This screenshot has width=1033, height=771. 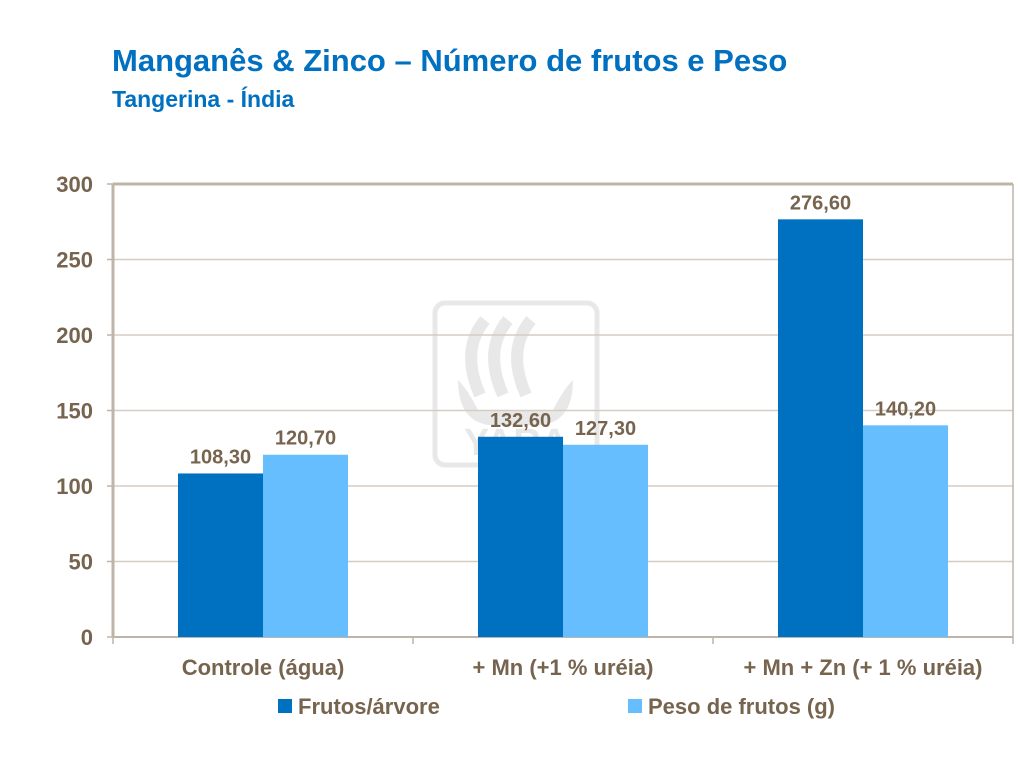 What do you see at coordinates (87, 637) in the screenshot?
I see `y-tick-label: 0` at bounding box center [87, 637].